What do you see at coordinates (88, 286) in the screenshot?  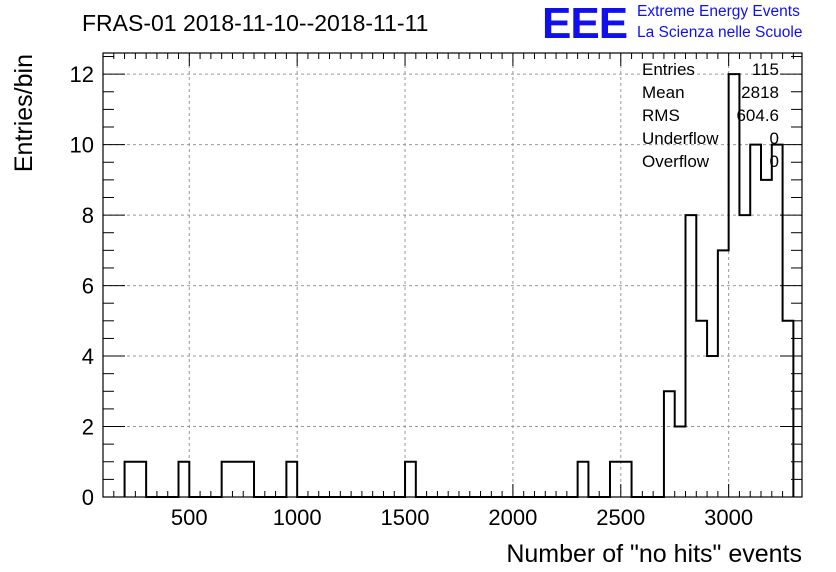 I see `y-tick-label-6: 6` at bounding box center [88, 286].